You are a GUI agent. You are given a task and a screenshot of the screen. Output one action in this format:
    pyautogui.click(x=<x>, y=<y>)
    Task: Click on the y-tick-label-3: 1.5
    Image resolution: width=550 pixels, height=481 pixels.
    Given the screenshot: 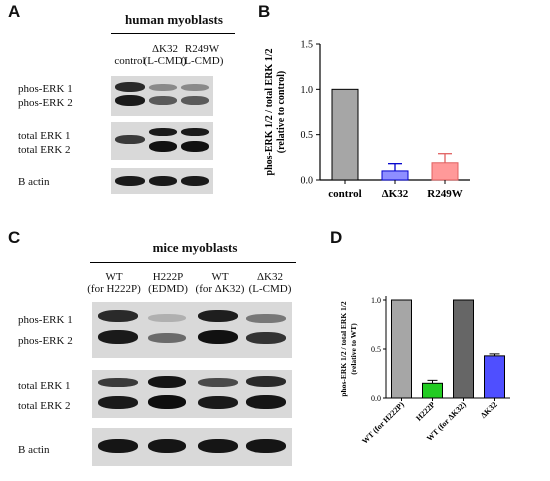 What is the action you would take?
    pyautogui.click(x=307, y=45)
    